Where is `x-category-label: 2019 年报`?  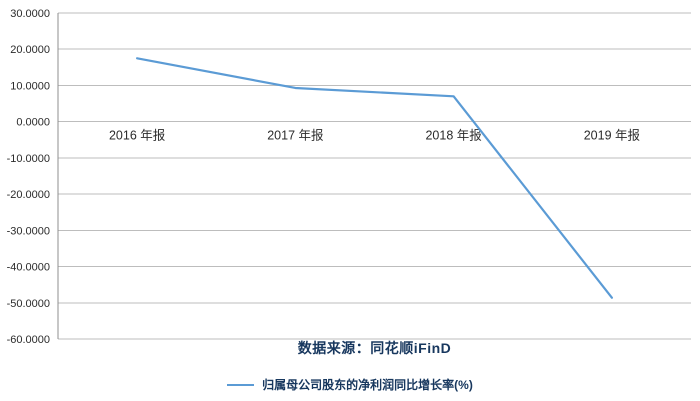
x-category-label: 2019 年报 is located at coordinates (612, 135).